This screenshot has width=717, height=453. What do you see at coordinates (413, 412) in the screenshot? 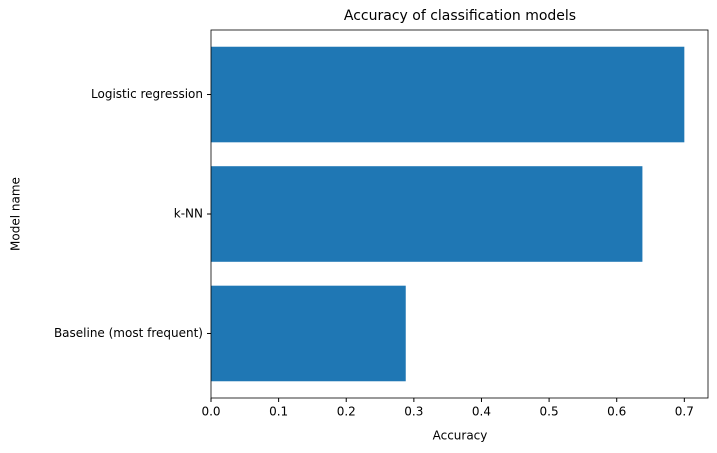
I see `x-tick-label: 0.3` at bounding box center [413, 412].